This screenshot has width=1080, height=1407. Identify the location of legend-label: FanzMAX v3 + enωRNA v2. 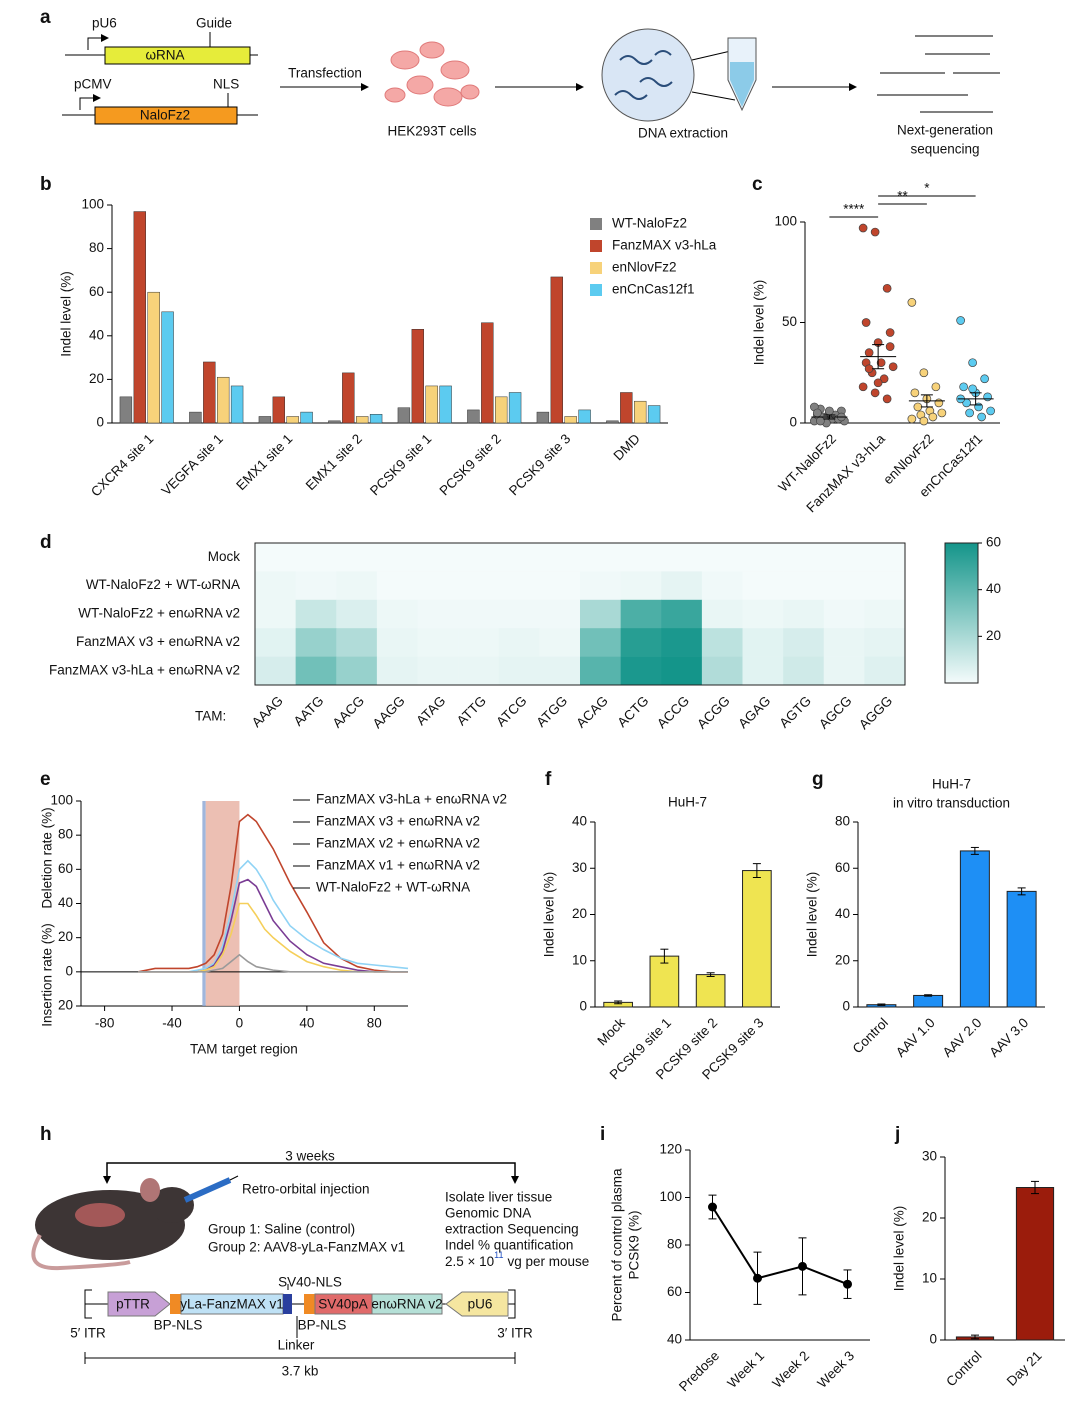
(398, 821).